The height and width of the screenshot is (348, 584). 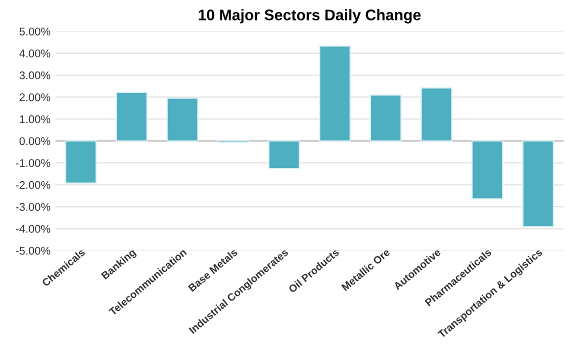 What do you see at coordinates (33, 185) in the screenshot?
I see `y-tick-label: -2.00%` at bounding box center [33, 185].